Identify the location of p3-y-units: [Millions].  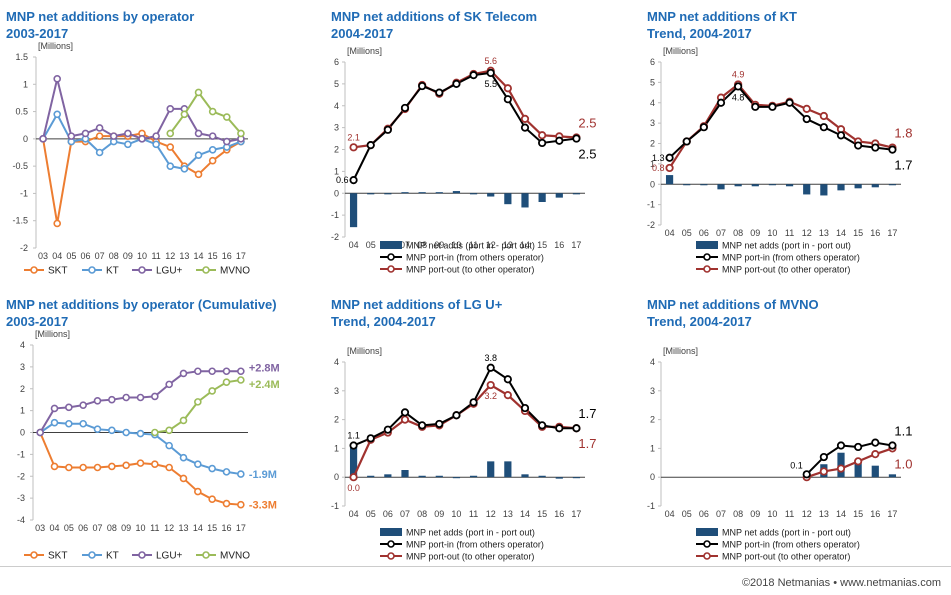
(680, 51).